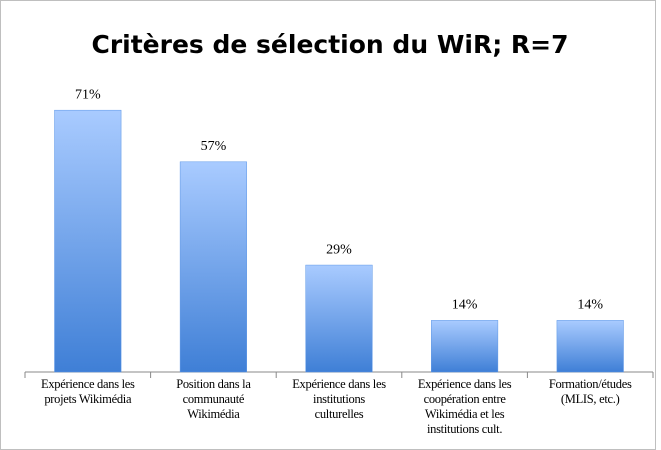 The height and width of the screenshot is (450, 661). What do you see at coordinates (329, 44) in the screenshot?
I see `chart-title: Critères de sélection du WiR; R=7` at bounding box center [329, 44].